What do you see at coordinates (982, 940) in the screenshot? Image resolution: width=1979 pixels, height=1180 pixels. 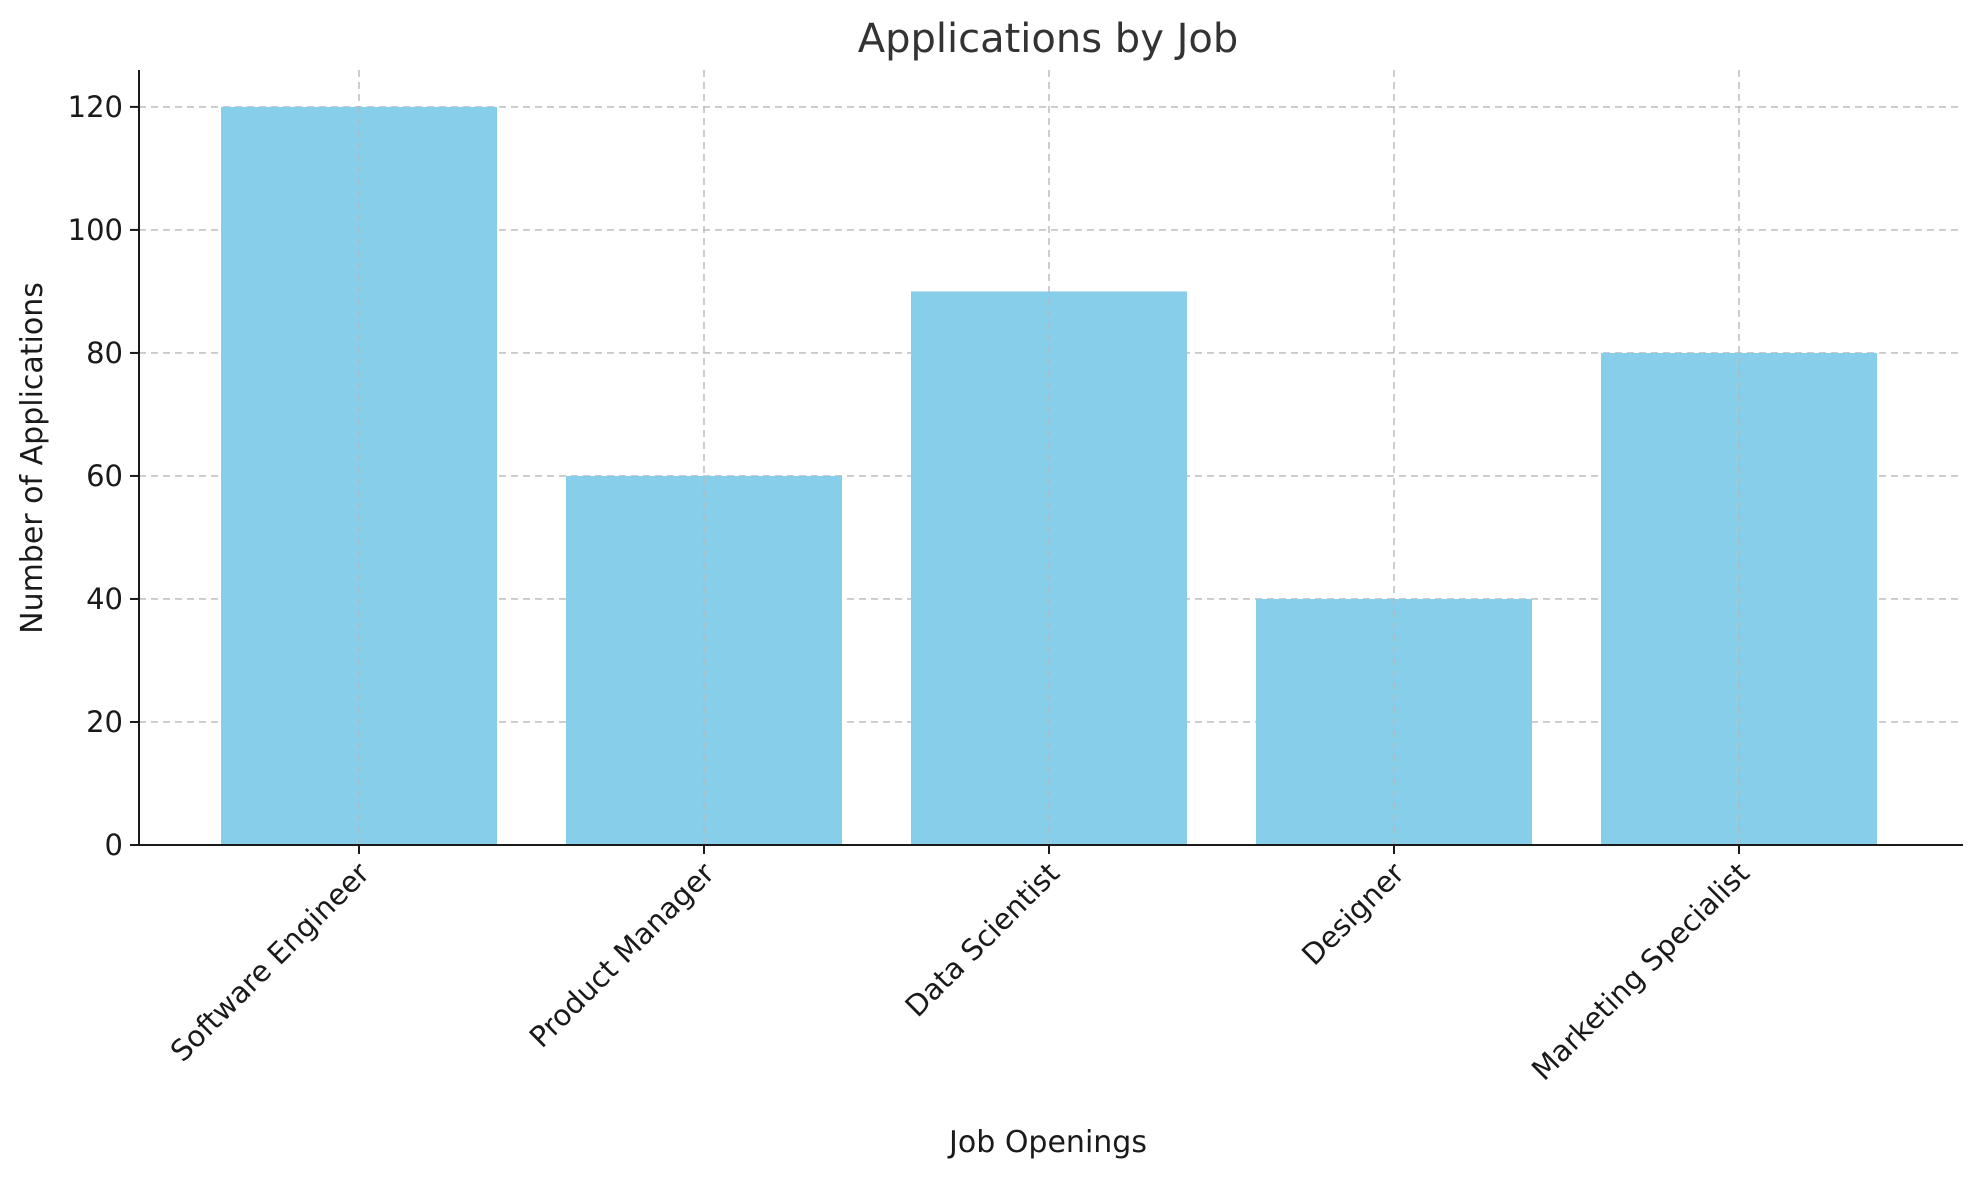 I see `x-tick-label-2: Data Scientist` at bounding box center [982, 940].